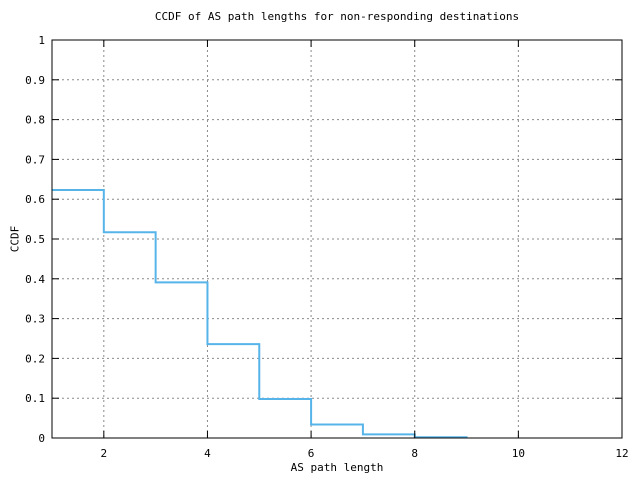 Image resolution: width=640 pixels, height=480 pixels. I want to click on x-tick-label: 10, so click(518, 453).